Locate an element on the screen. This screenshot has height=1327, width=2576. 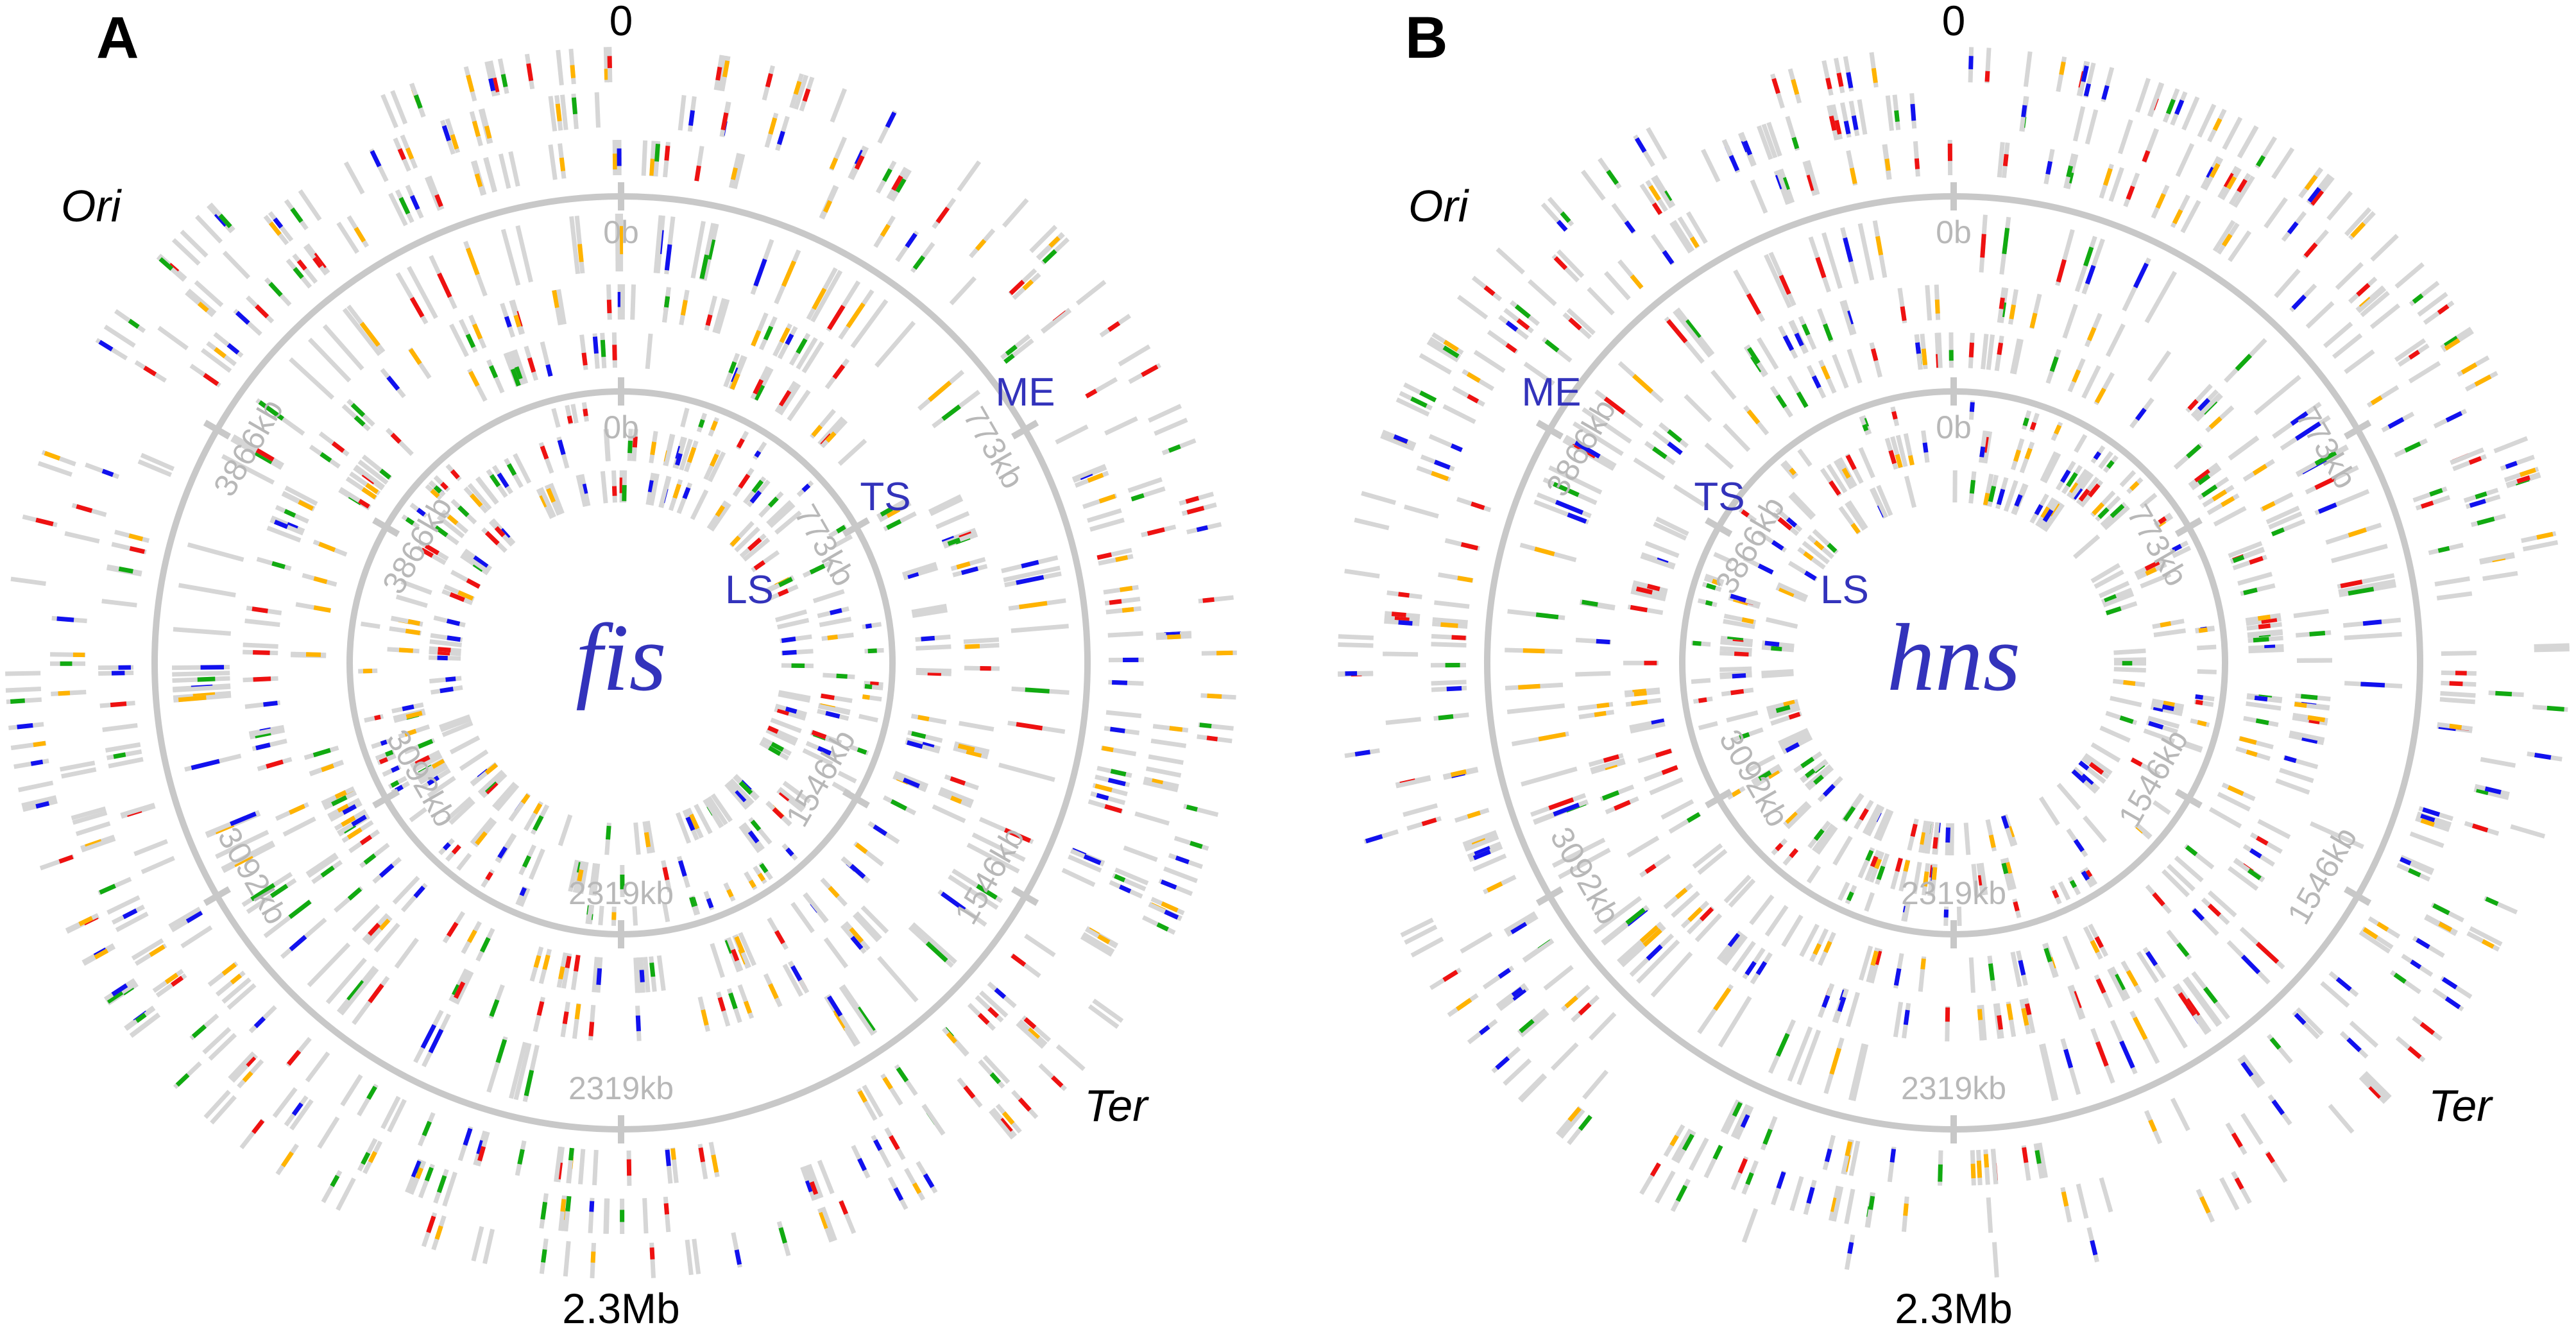
panel-a-inner-ring-tick is located at coordinates (386, 799).